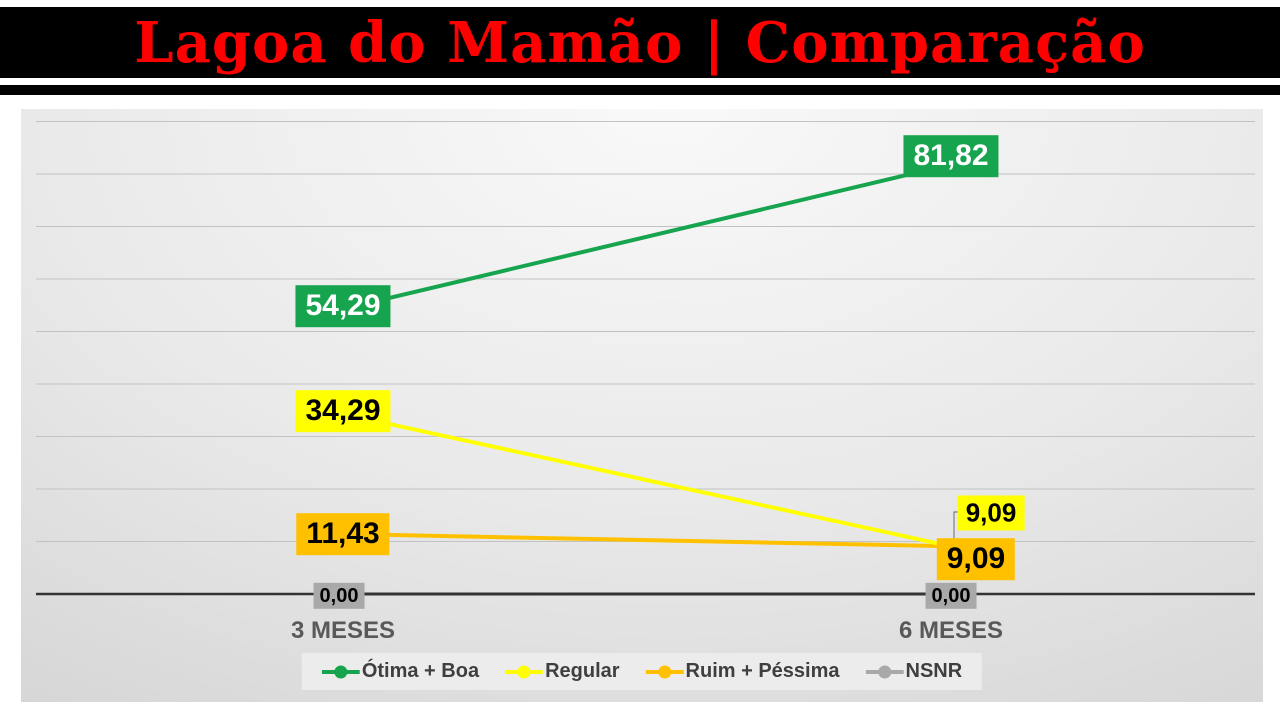  Describe the element at coordinates (762, 671) in the screenshot. I see `legend-item-label: Ruim + Péssima` at that location.